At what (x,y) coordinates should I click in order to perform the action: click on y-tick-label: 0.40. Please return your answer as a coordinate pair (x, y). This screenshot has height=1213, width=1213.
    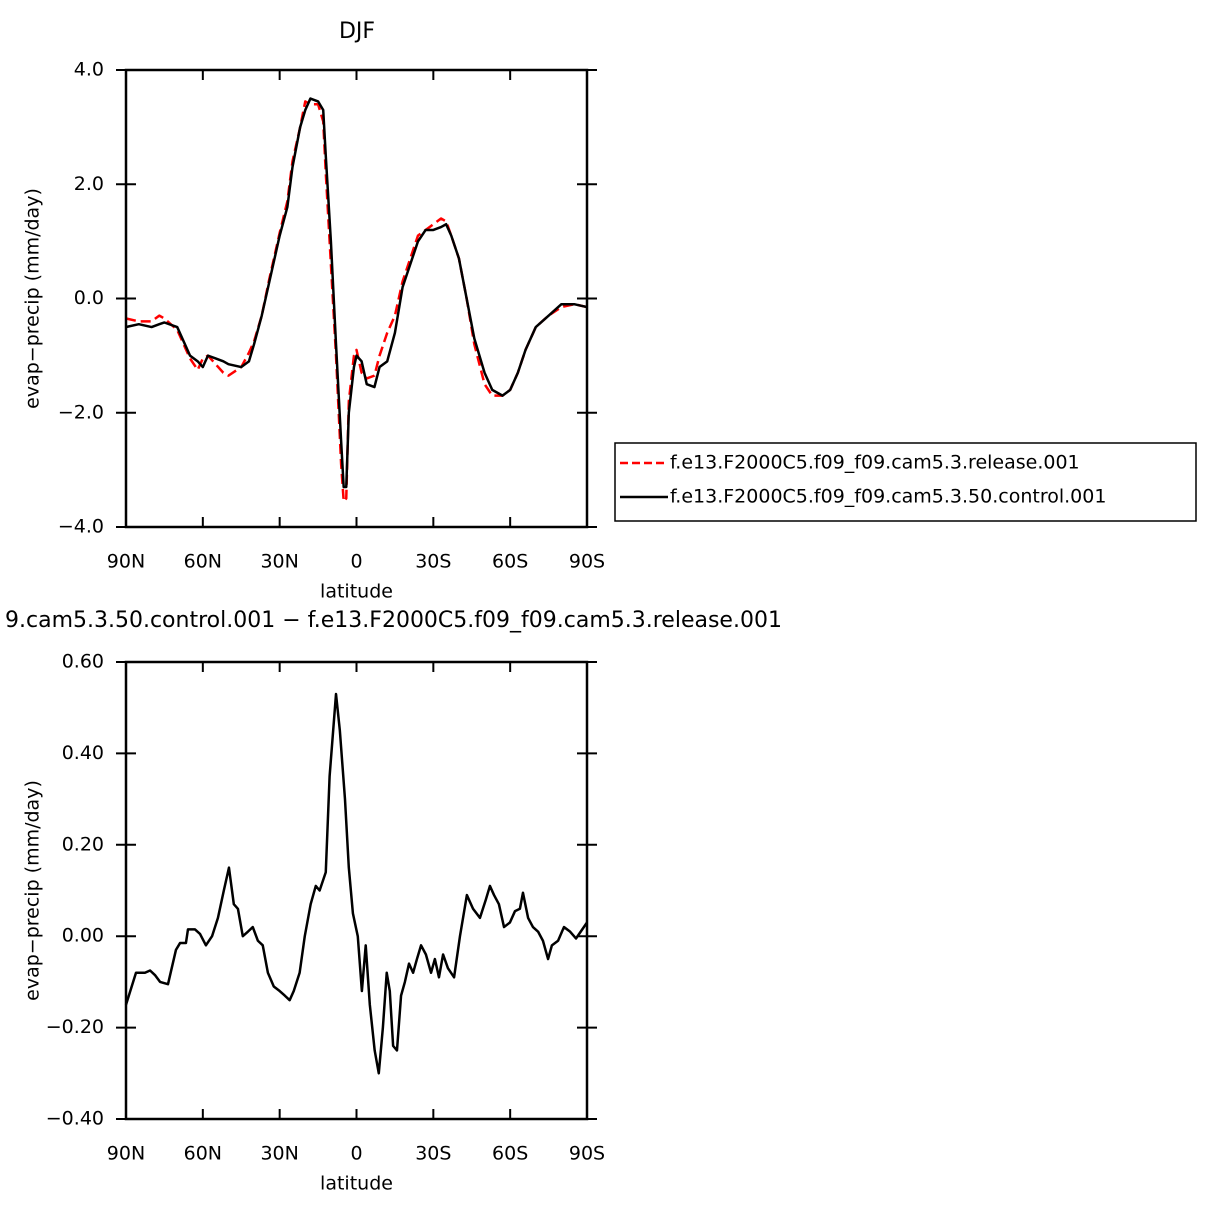
    Looking at the image, I should click on (83, 753).